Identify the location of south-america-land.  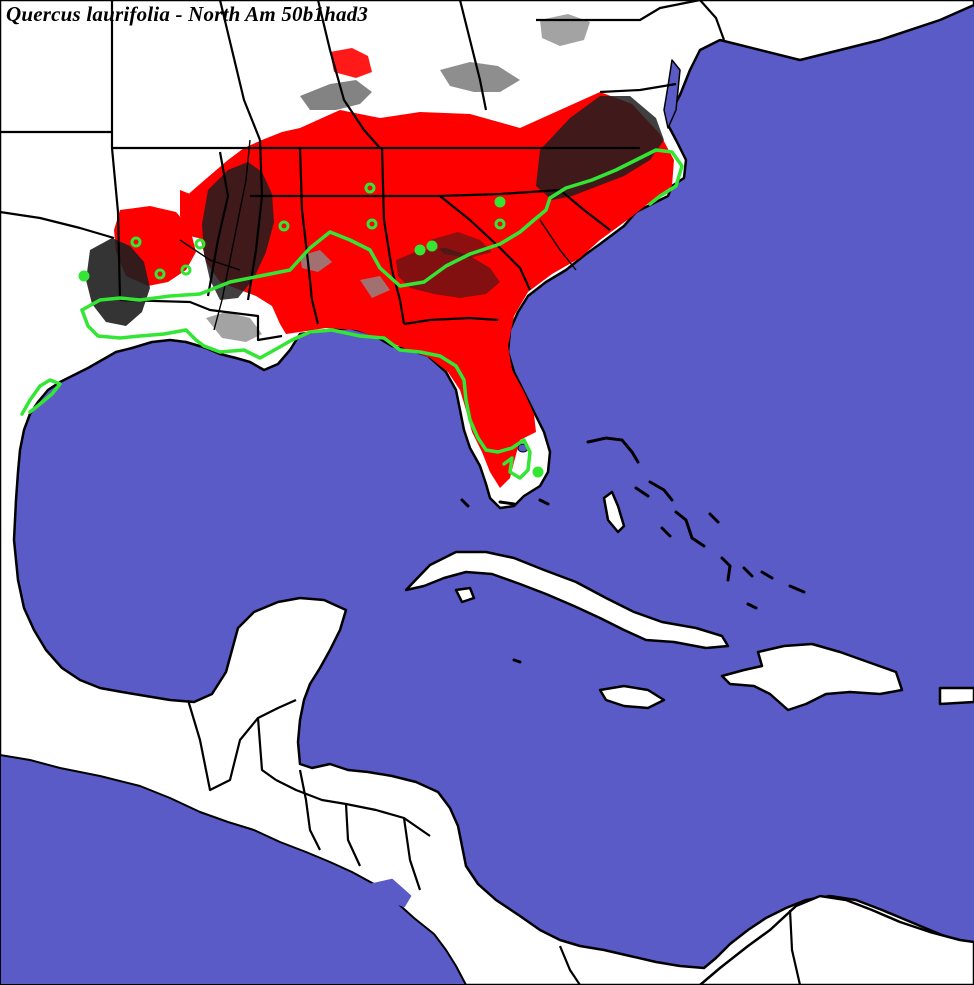
(836, 939).